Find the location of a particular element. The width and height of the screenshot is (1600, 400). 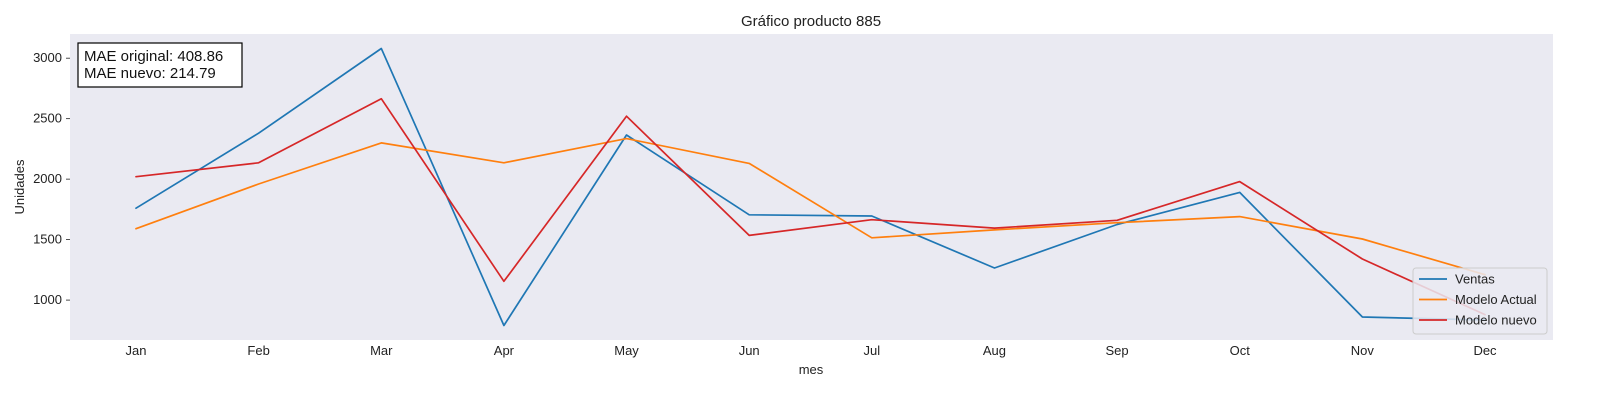

x-tick-label: Apr is located at coordinates (504, 350).